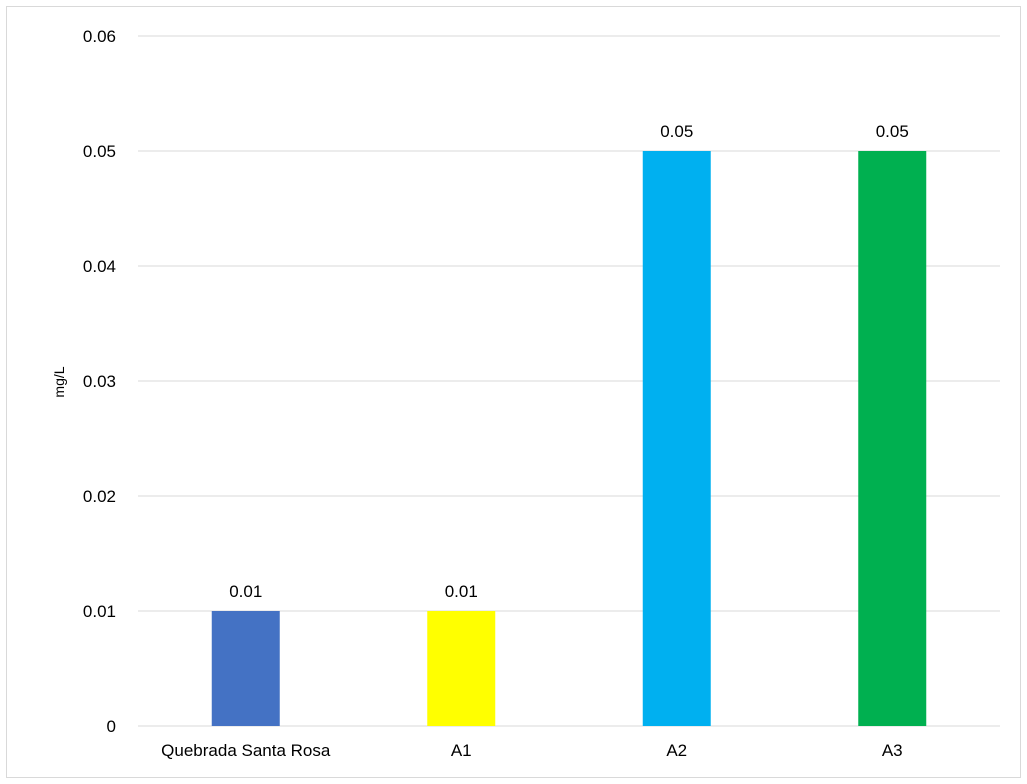 This screenshot has height=784, width=1027. What do you see at coordinates (99, 151) in the screenshot?
I see `y-tick-label: 0.05` at bounding box center [99, 151].